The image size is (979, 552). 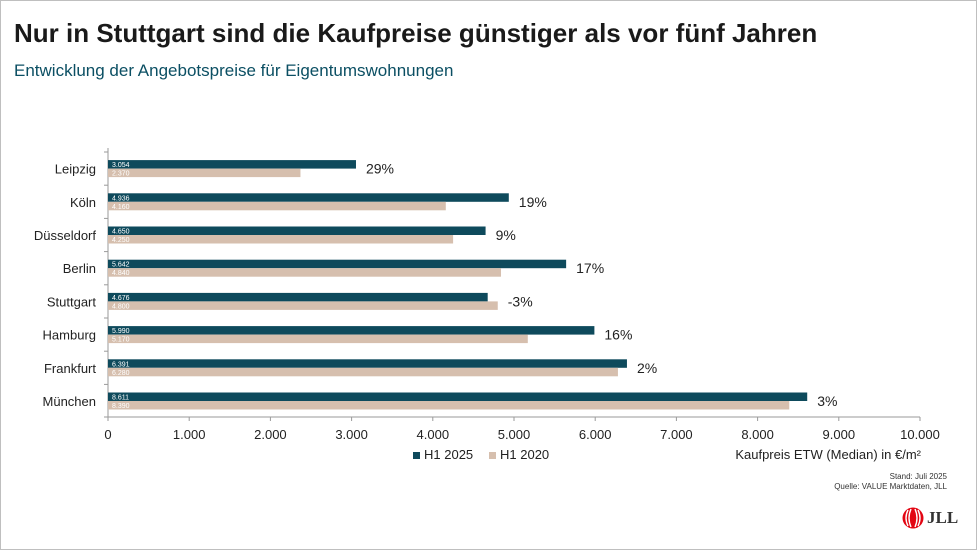 What do you see at coordinates (520, 301) in the screenshot?
I see `change-label: -3%` at bounding box center [520, 301].